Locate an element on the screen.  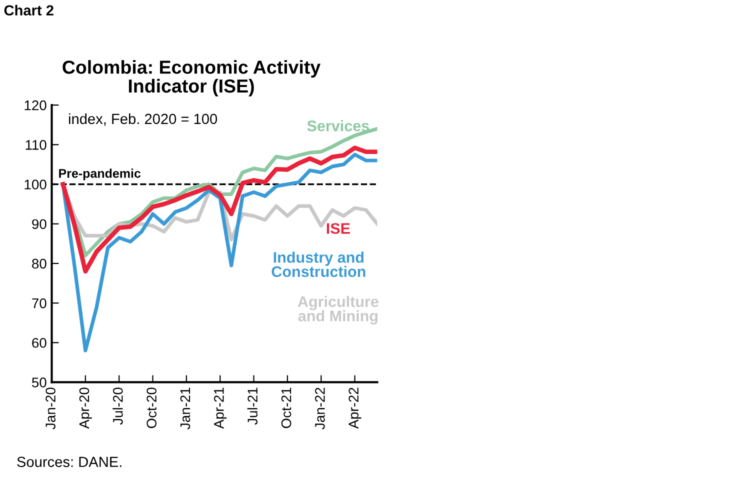
y-tick-label: 100 is located at coordinates (35, 185).